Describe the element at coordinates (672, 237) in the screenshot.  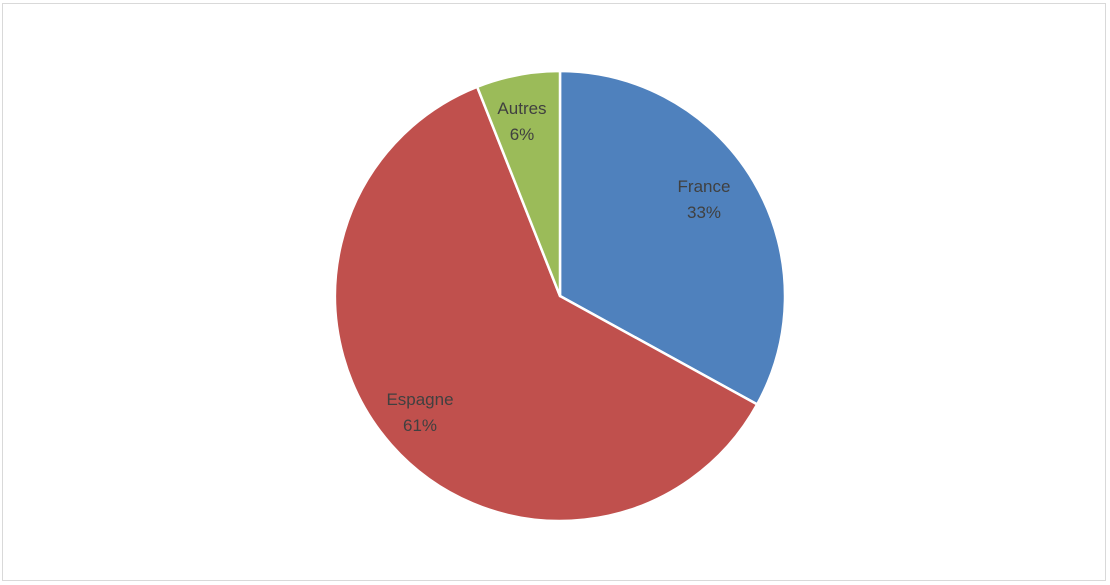
I see `pie-slice-france` at that location.